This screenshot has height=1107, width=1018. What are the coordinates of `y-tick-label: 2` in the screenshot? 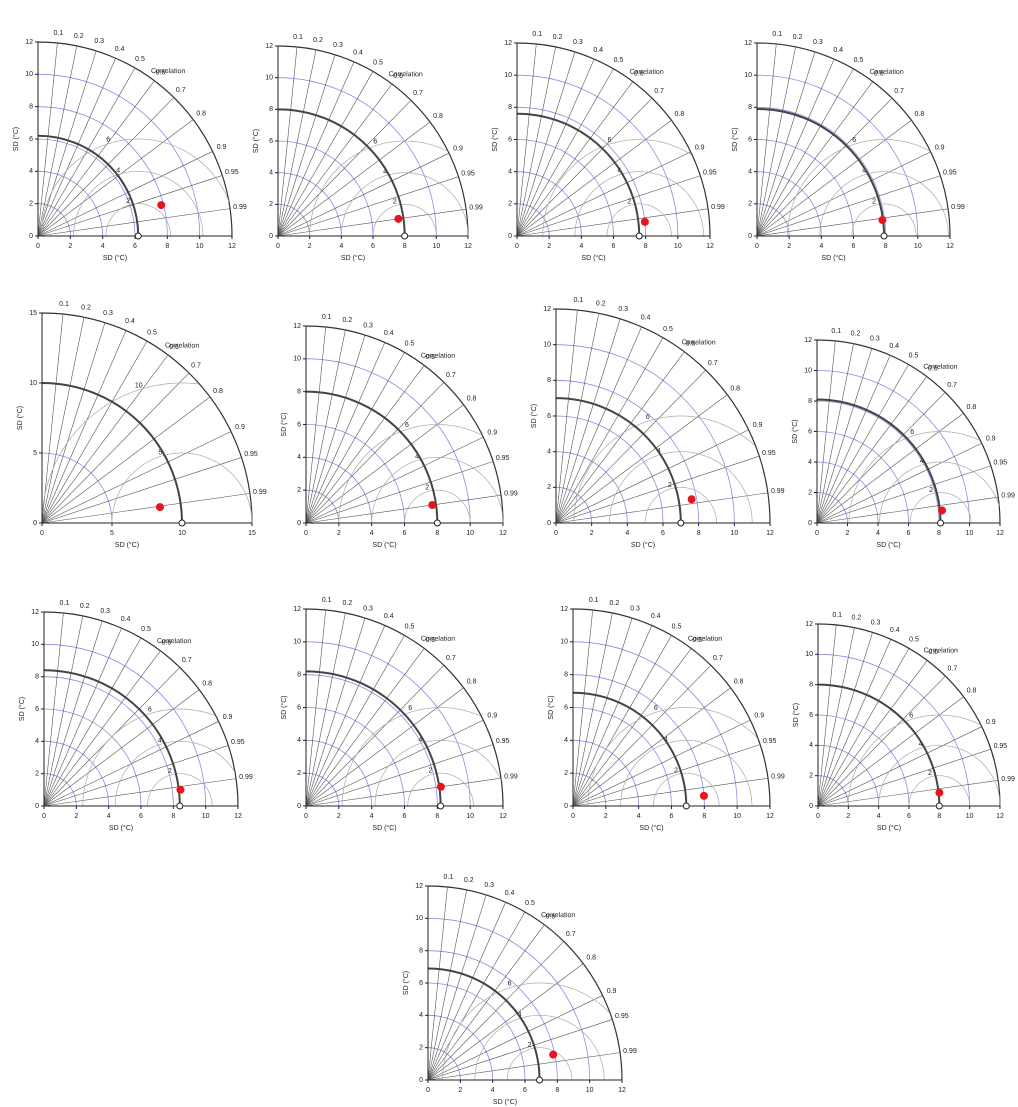 It's located at (31, 204).